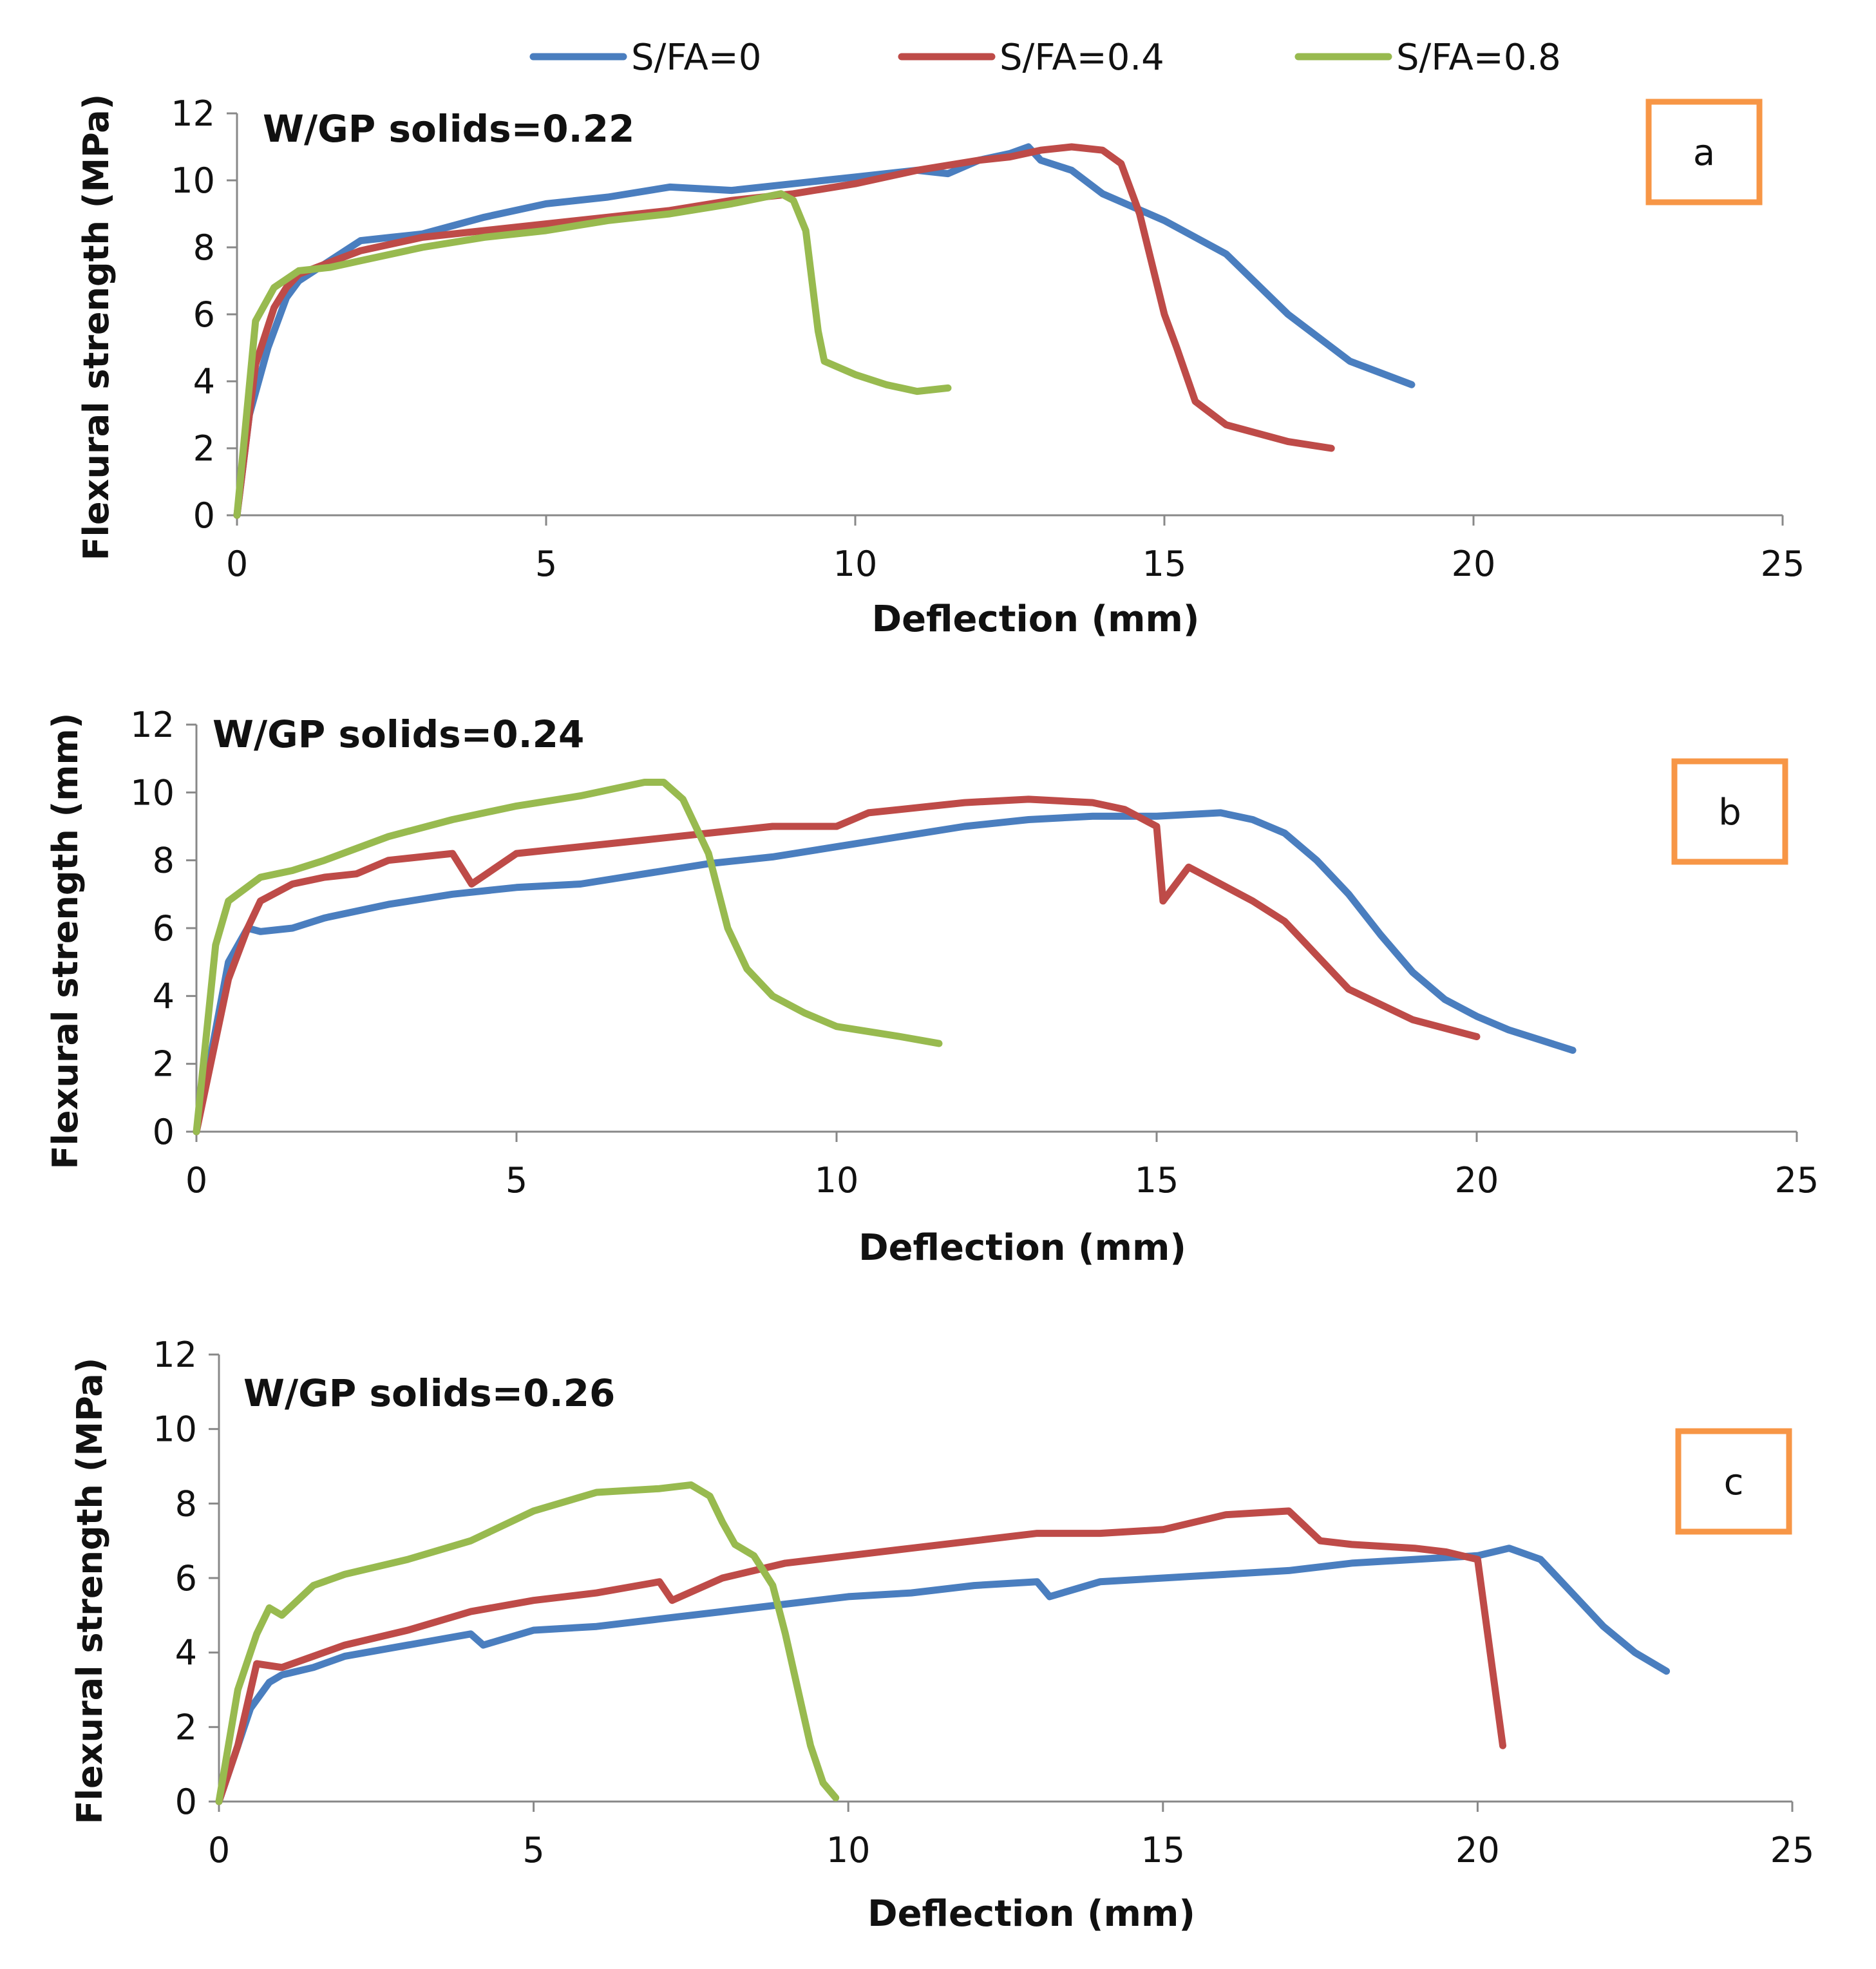  I want to click on panel-label-text: a, so click(1704, 153).